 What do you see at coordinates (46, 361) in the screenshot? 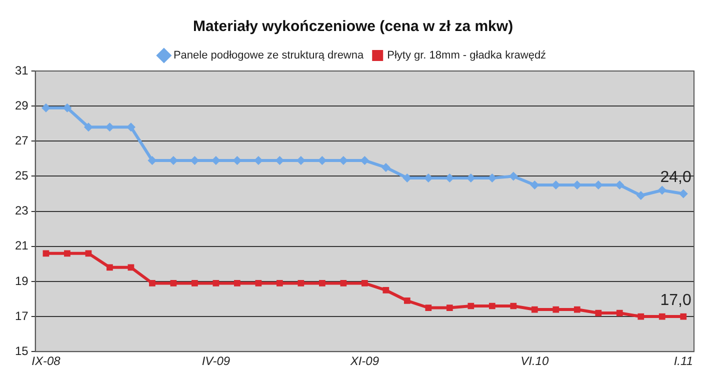
I see `x-tick-label: IX-08` at bounding box center [46, 361].